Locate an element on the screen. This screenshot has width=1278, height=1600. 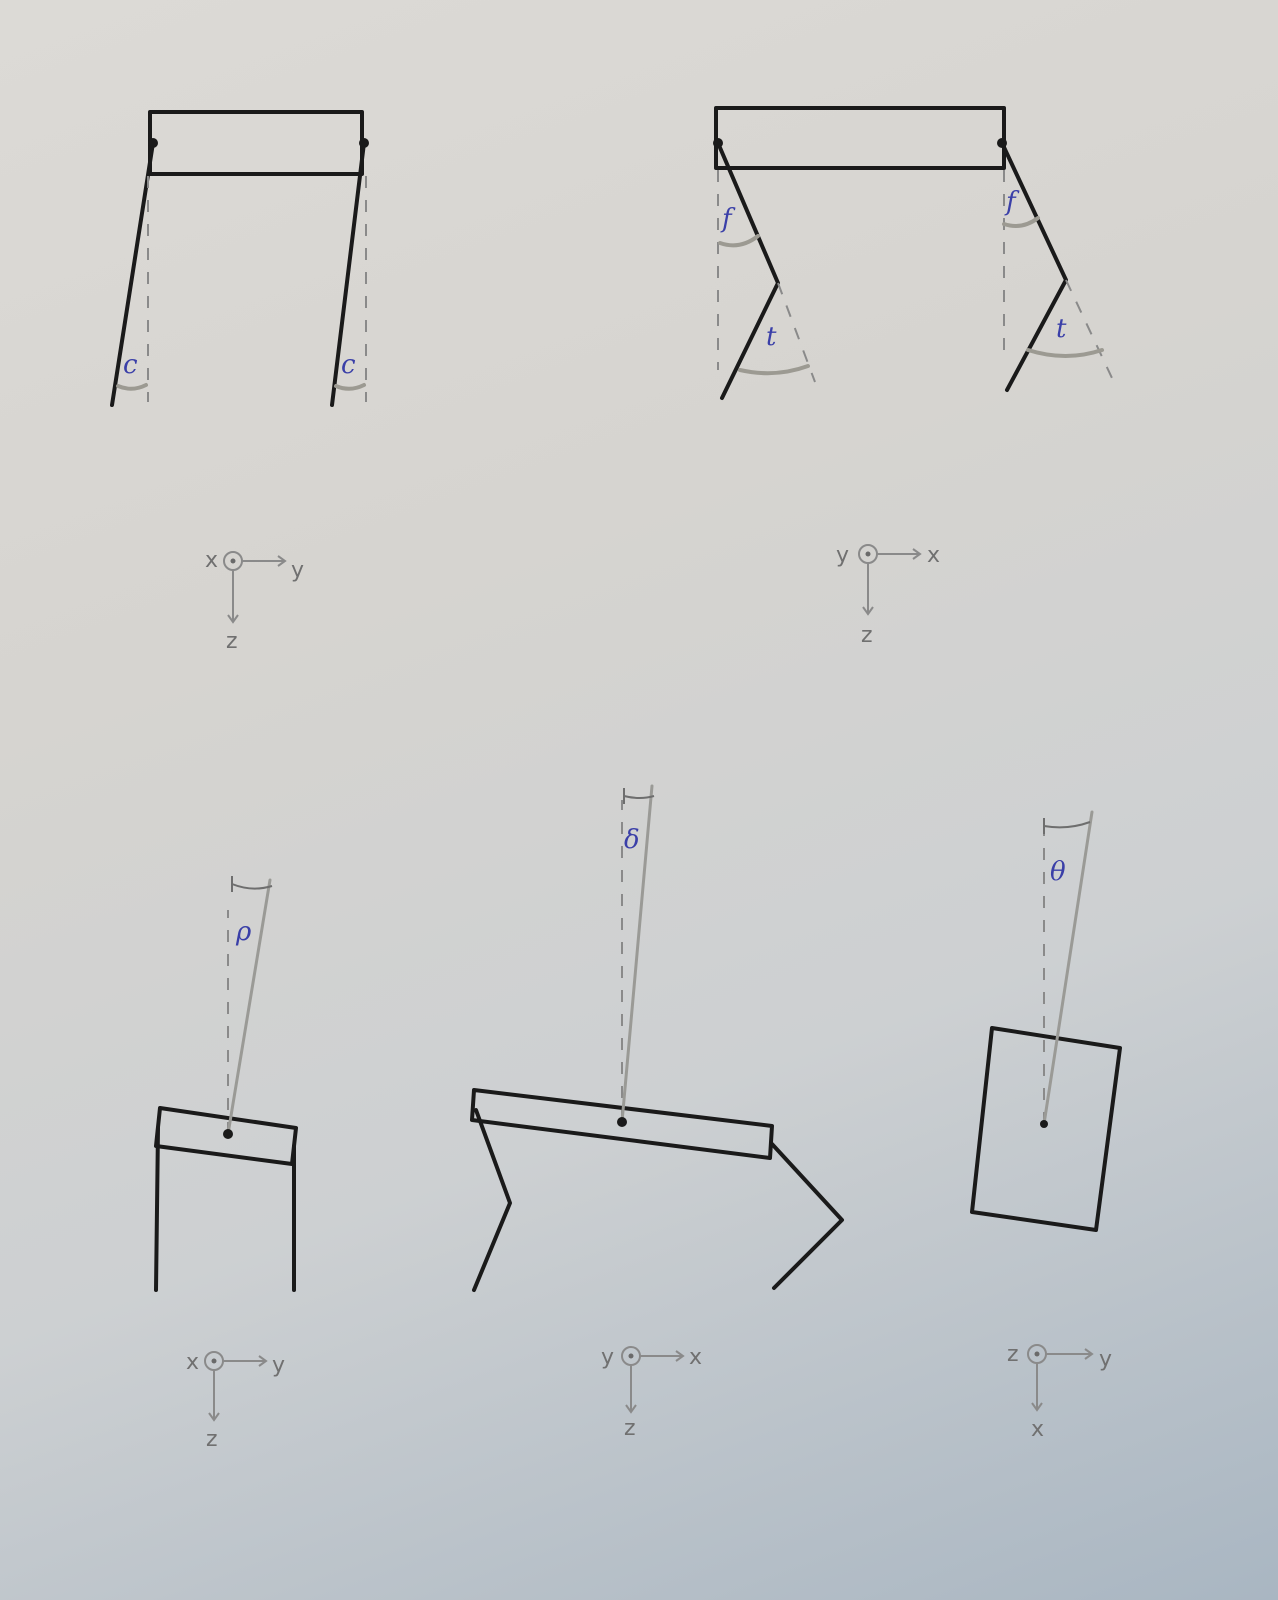
panel-top-yaw: θ is located at coordinates (1046, 1021).